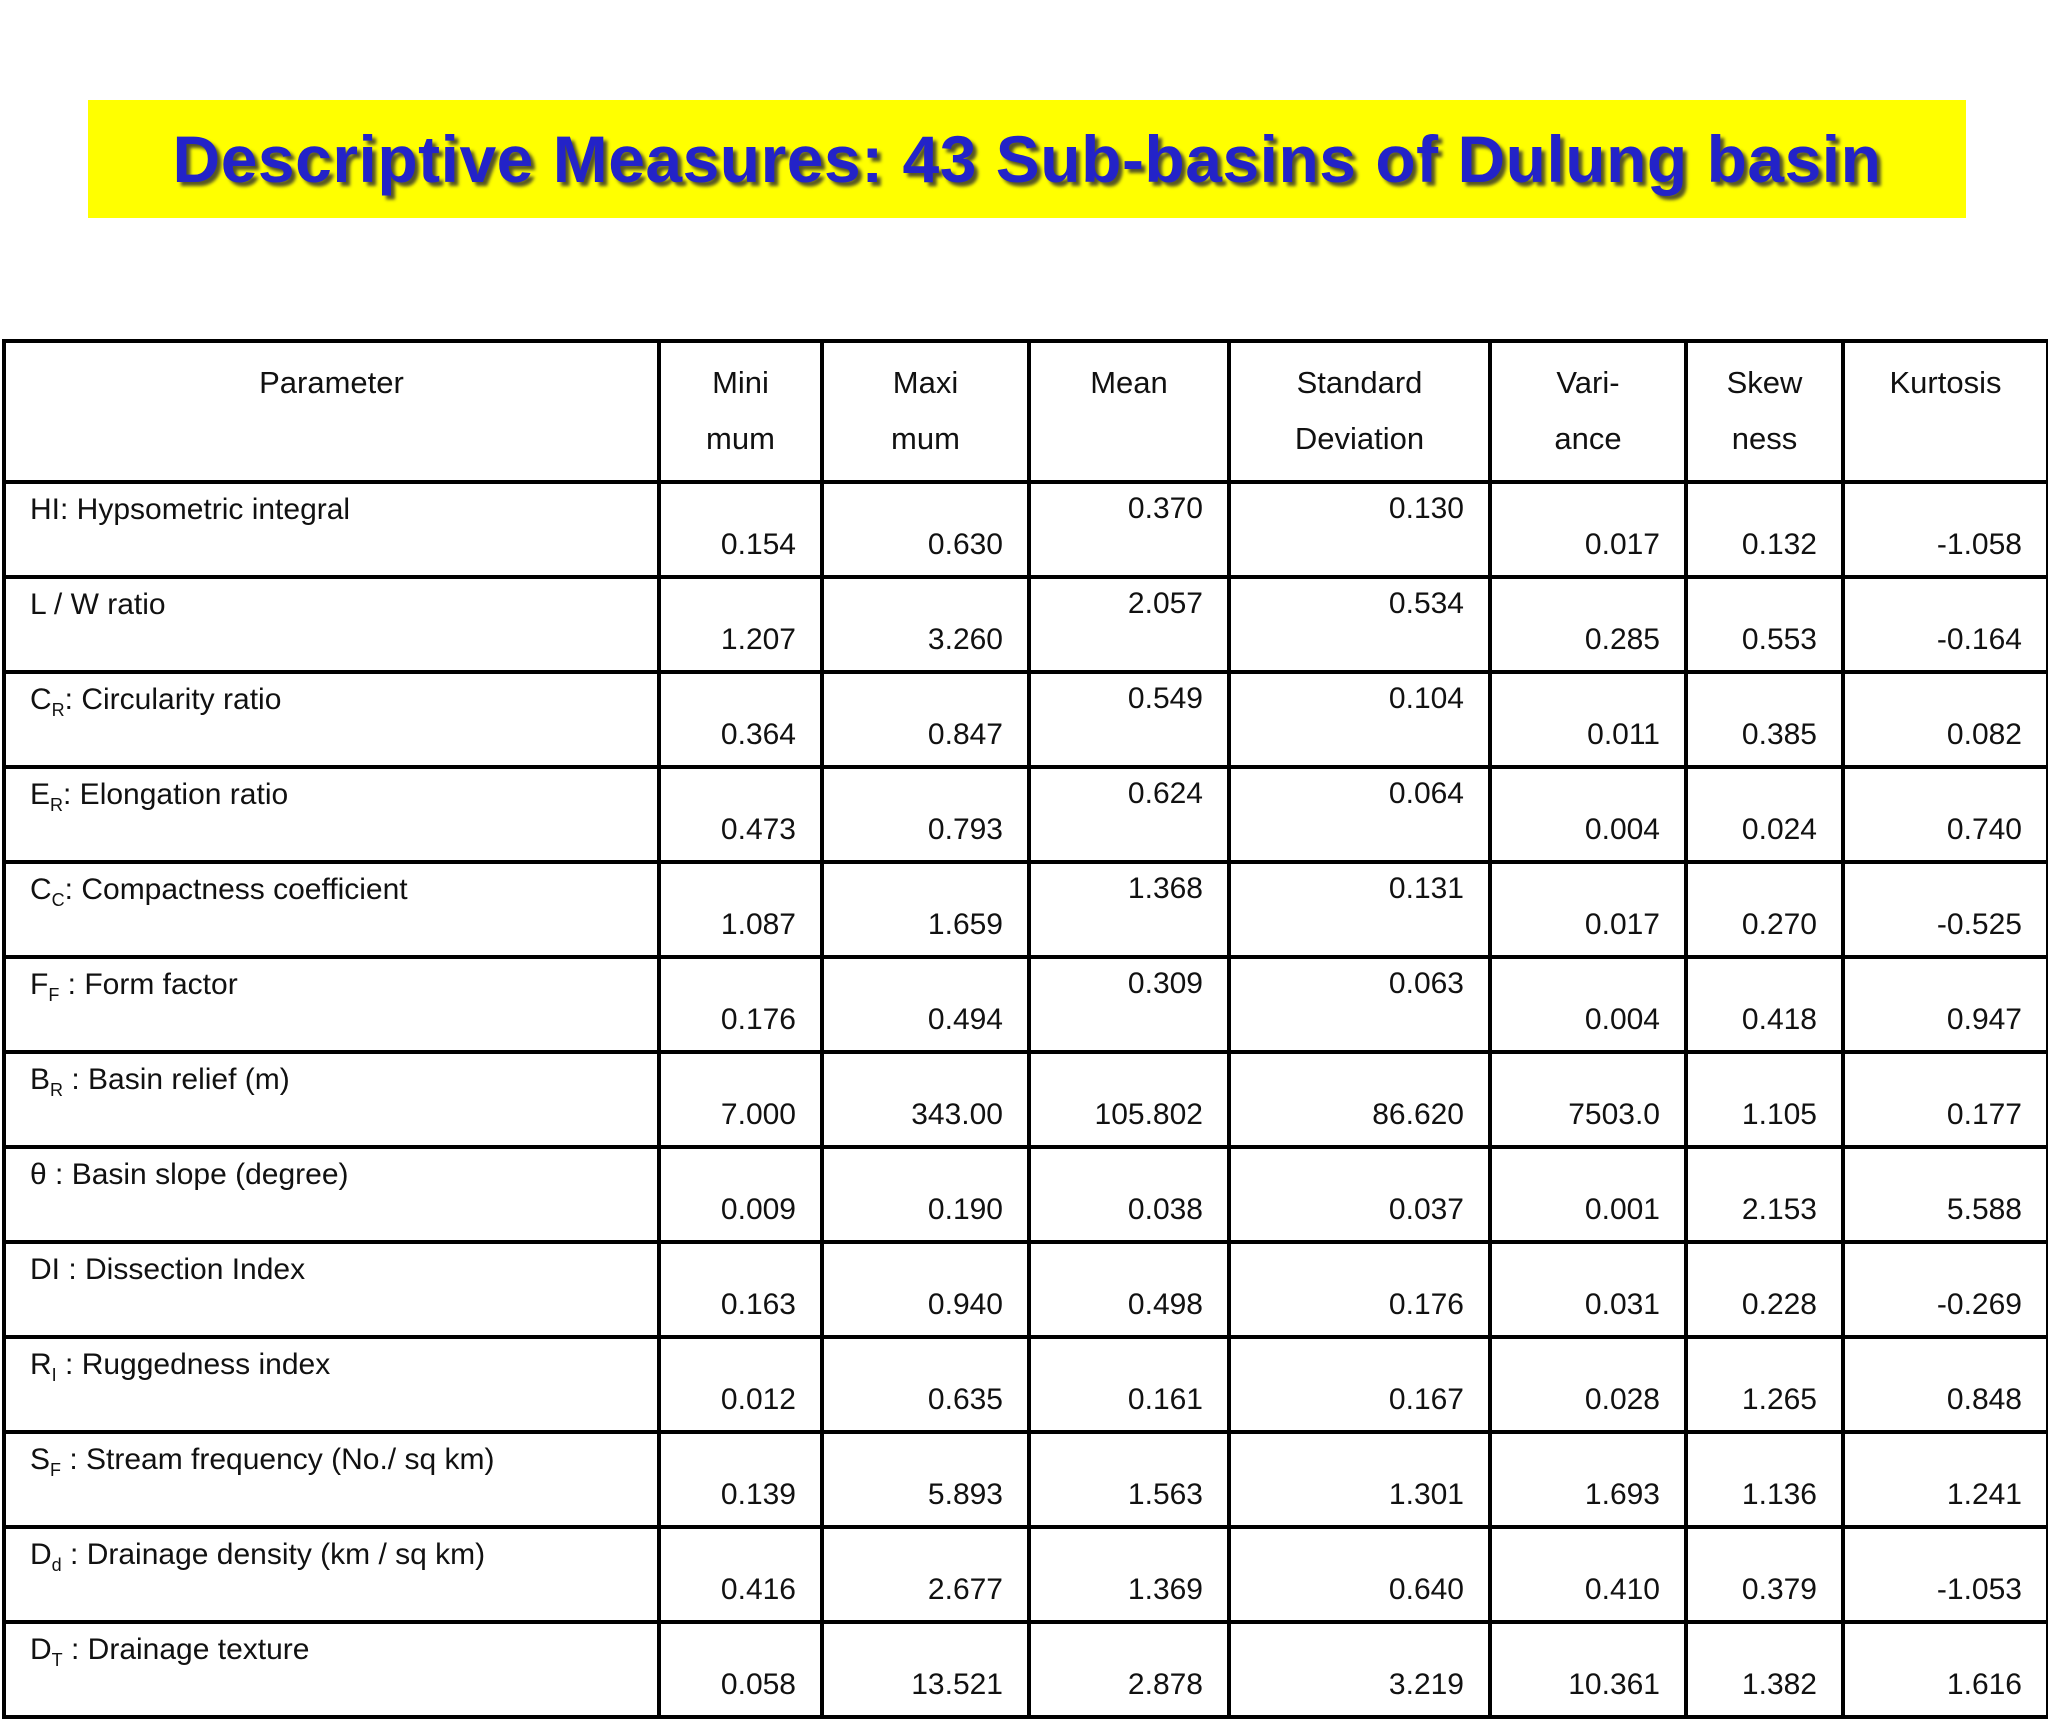 The width and height of the screenshot is (2048, 1719). I want to click on value-cell-minimum: 7.000, so click(740, 1099).